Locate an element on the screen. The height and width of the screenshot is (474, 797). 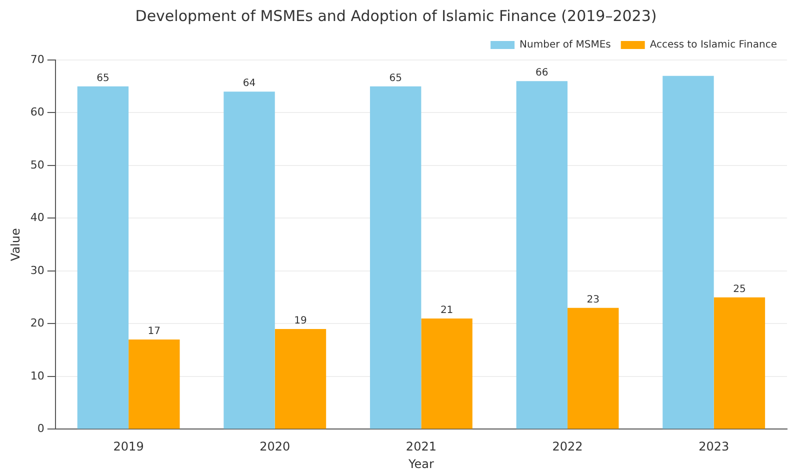
y-tick-label: 10 is located at coordinates (37, 375).